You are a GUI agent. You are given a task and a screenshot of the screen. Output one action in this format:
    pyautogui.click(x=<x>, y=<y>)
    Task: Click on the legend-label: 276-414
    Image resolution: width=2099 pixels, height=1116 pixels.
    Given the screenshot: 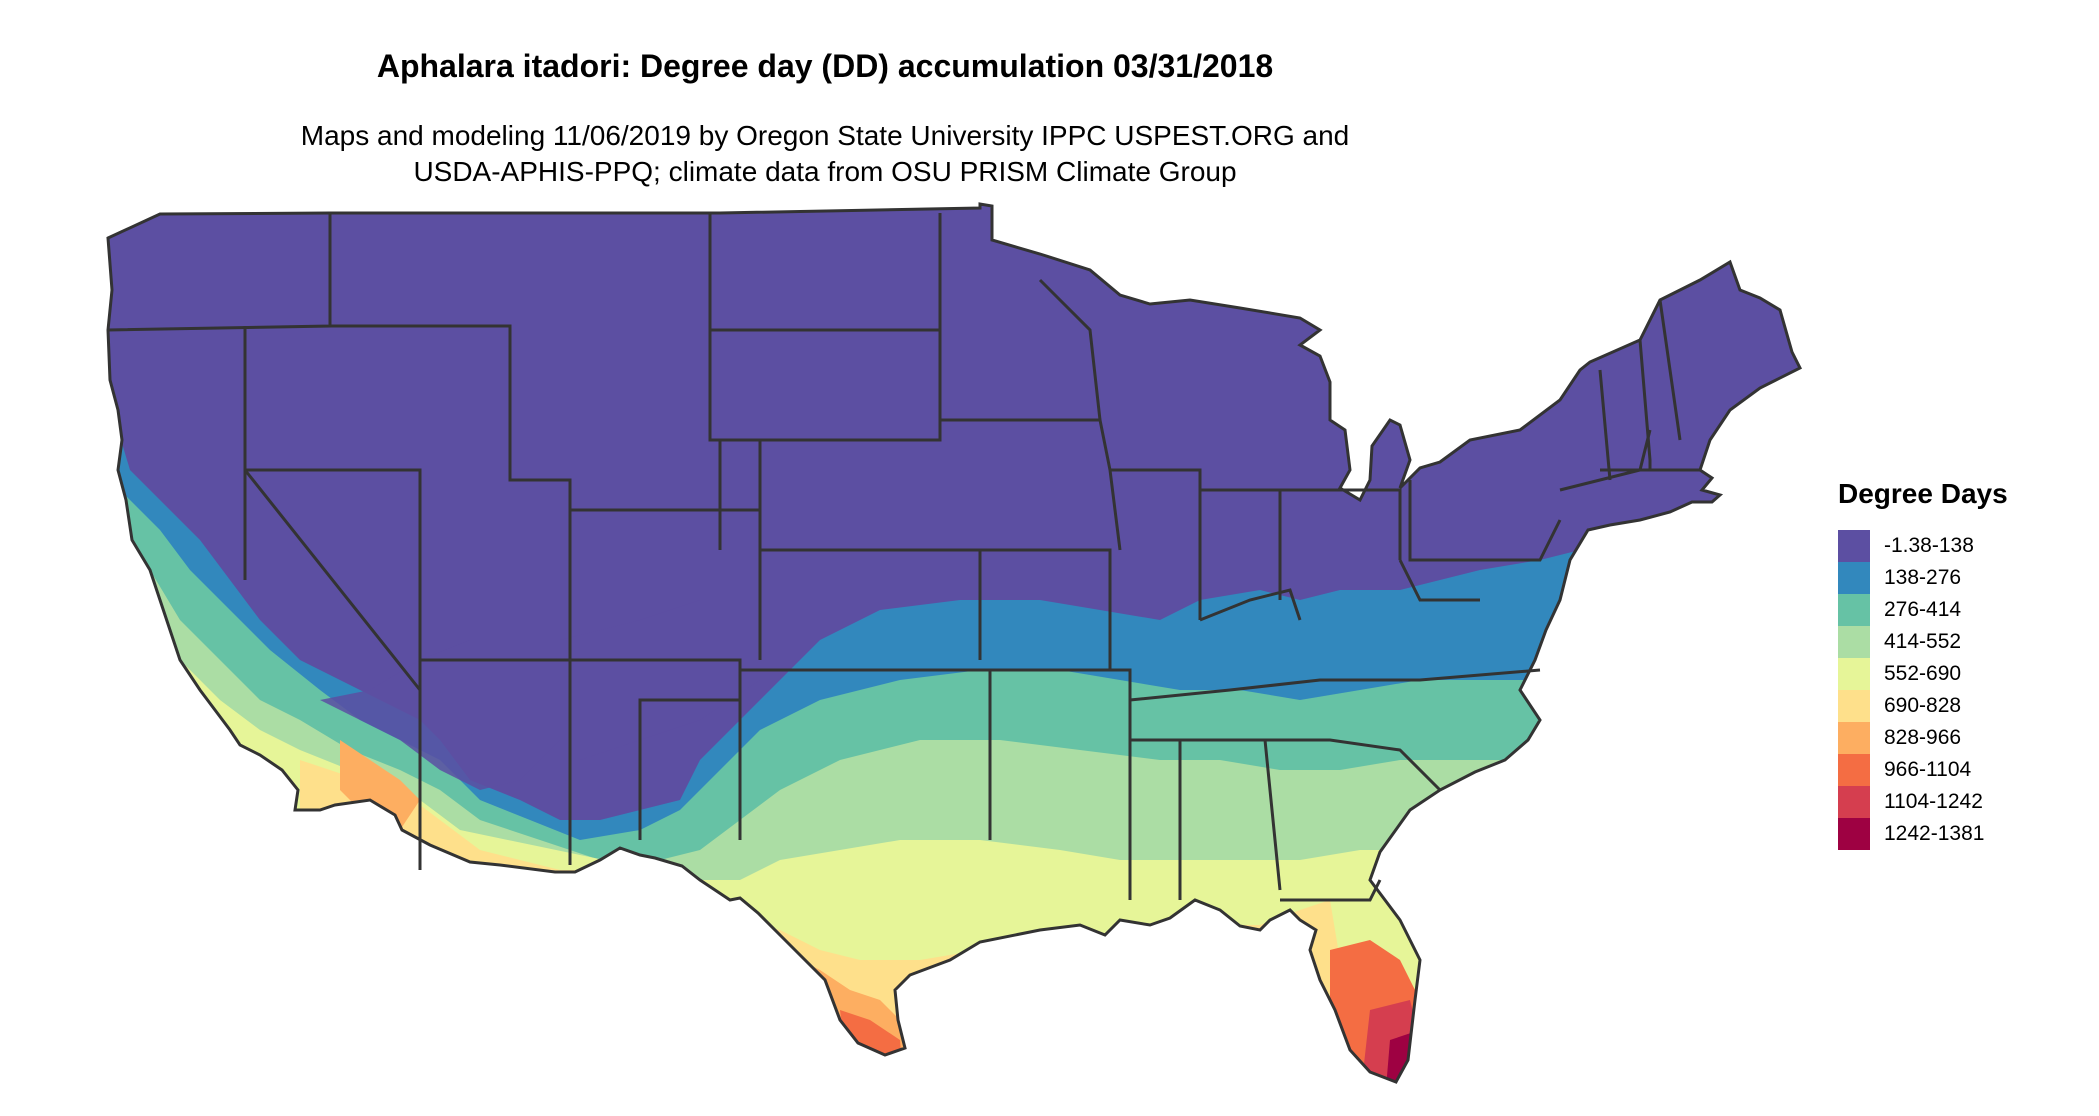 What is the action you would take?
    pyautogui.click(x=1923, y=609)
    